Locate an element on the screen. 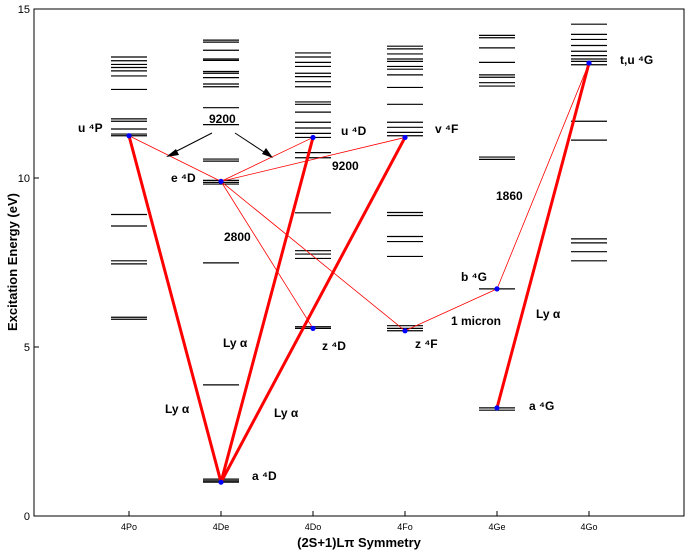  term-label-v4F: v ⁴F is located at coordinates (446, 129).